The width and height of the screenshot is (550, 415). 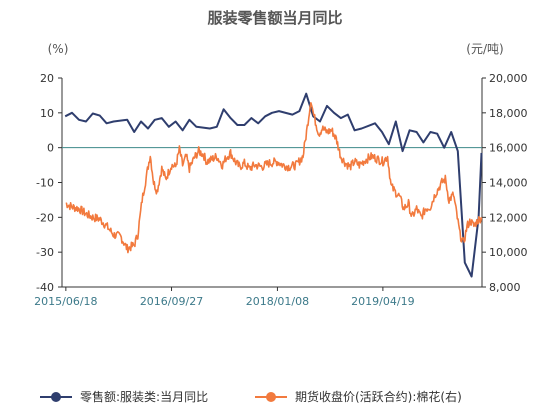 I want to click on legend-label-1: 零售额:服装类:当月同比, so click(x=144, y=396).